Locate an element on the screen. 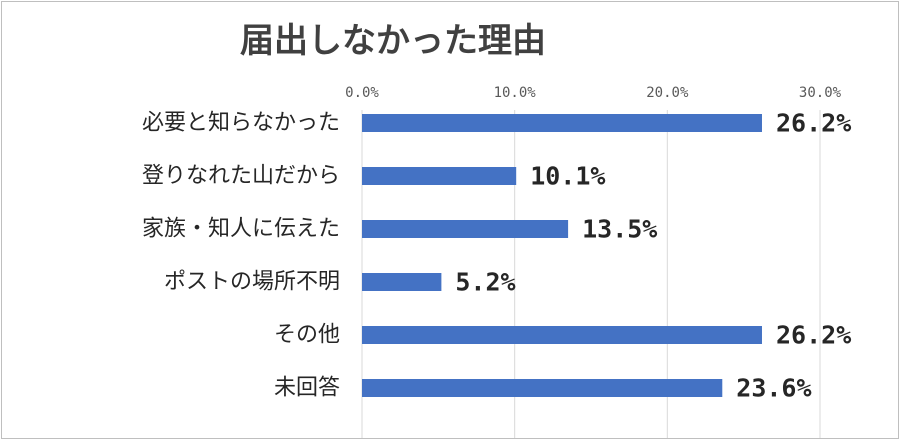 Image resolution: width=900 pixels, height=440 pixels. category-label: 未回答 is located at coordinates (307, 388).